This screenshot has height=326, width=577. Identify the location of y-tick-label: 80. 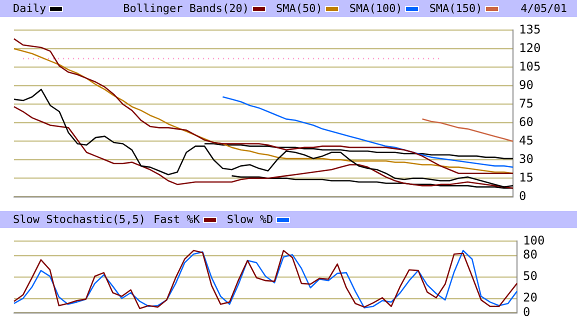
(530, 255).